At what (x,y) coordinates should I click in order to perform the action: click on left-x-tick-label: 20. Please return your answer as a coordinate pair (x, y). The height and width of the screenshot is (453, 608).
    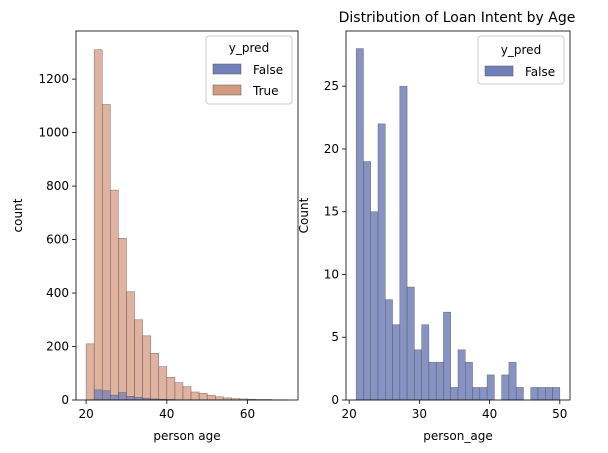
    Looking at the image, I should click on (85, 414).